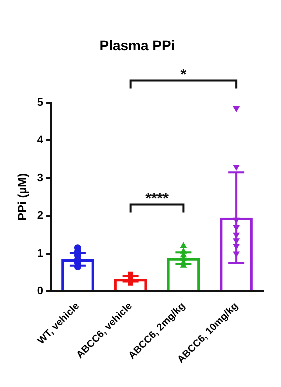 The height and width of the screenshot is (387, 281). I want to click on y-axis-title: PPi (µM), so click(23, 197).